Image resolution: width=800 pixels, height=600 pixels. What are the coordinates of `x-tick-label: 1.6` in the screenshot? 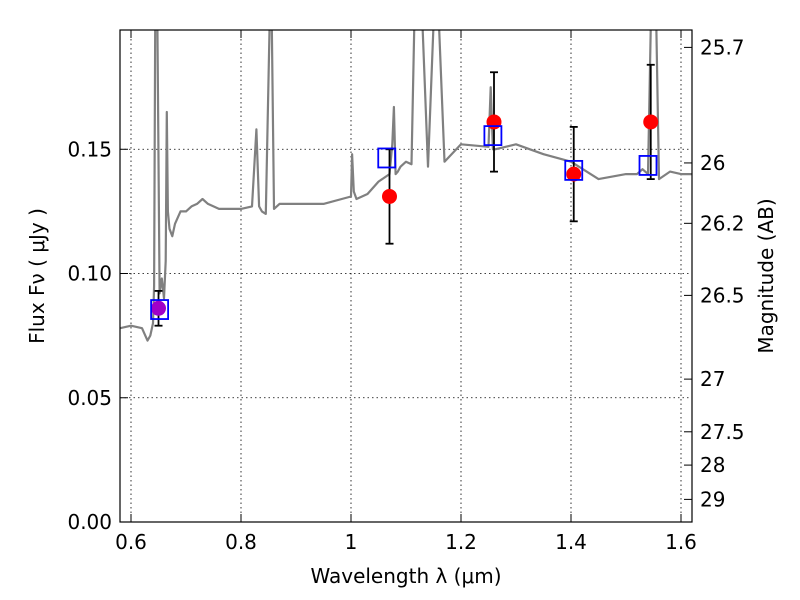 It's located at (681, 542).